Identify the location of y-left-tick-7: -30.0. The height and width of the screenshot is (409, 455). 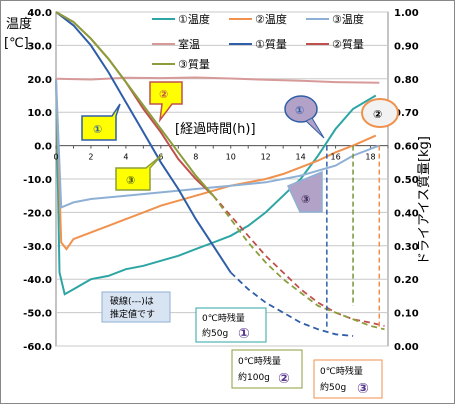
(37, 247).